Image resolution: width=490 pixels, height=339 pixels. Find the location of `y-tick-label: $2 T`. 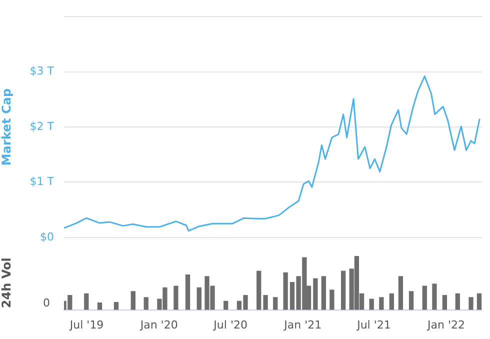

y-tick-label: $2 T is located at coordinates (42, 126).